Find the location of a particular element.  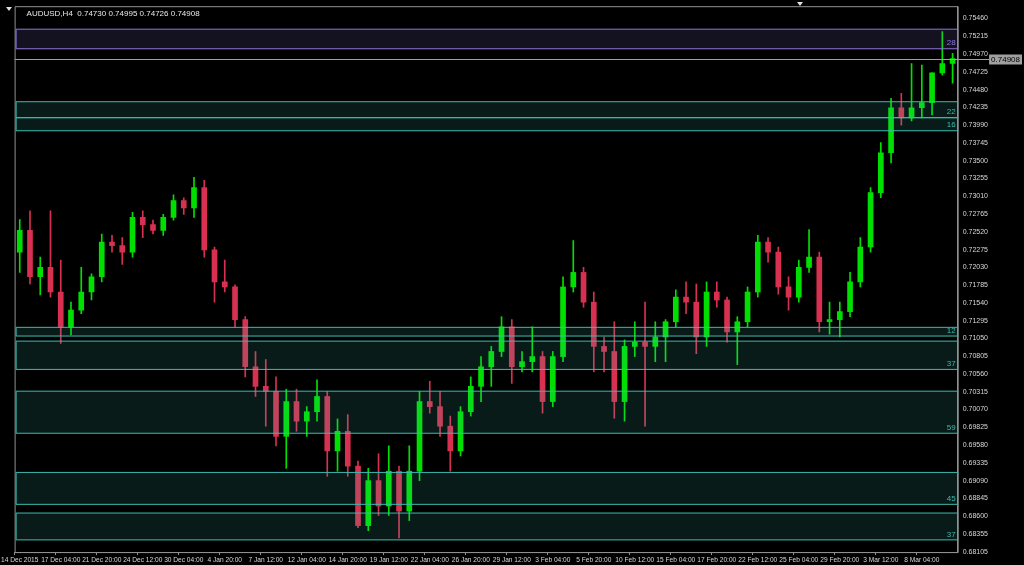

ref-line-label: 0.74908 is located at coordinates (1006, 59).